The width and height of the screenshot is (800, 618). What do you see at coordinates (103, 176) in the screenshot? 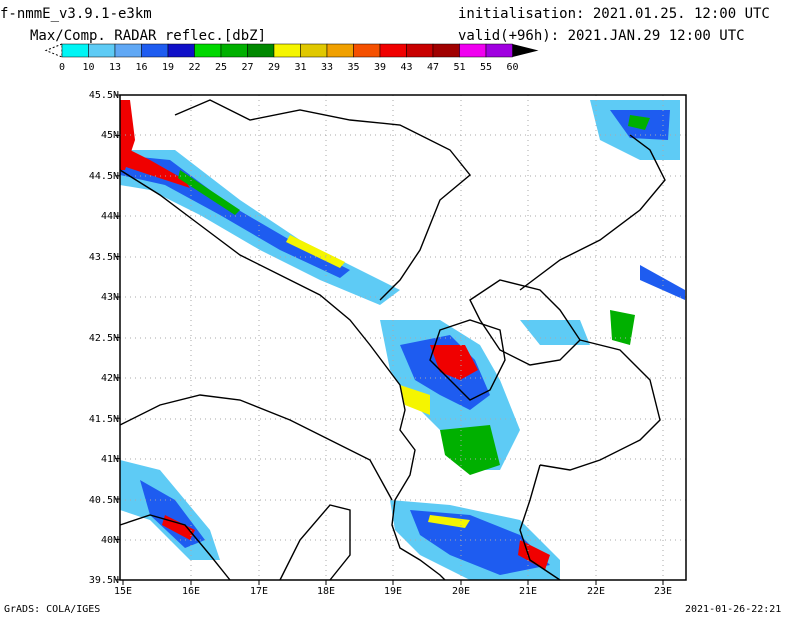
I see `lat-label: 44.5N` at bounding box center [103, 176].